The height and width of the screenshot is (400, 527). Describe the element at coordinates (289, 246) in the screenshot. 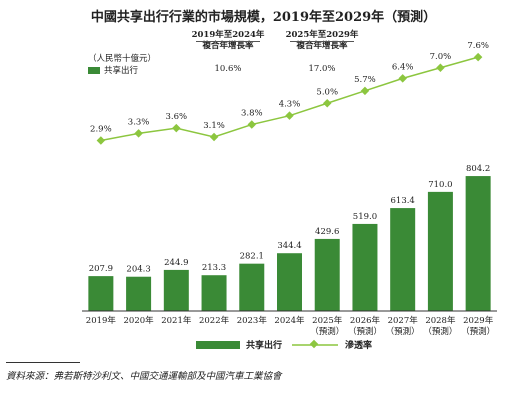

I see `bar-value-label: 344.4` at that location.